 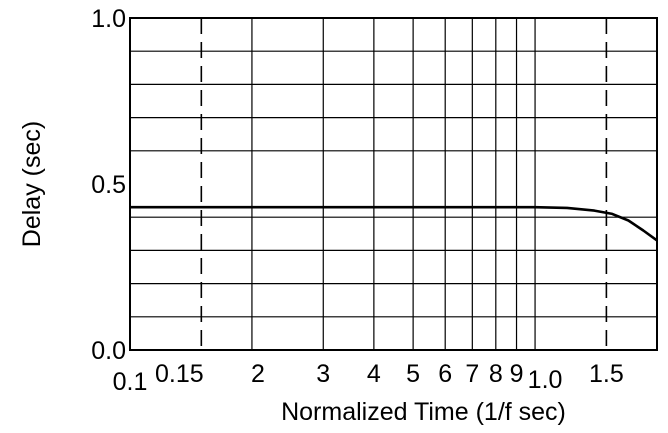 What do you see at coordinates (472, 374) in the screenshot?
I see `x-tick-label: 7` at bounding box center [472, 374].